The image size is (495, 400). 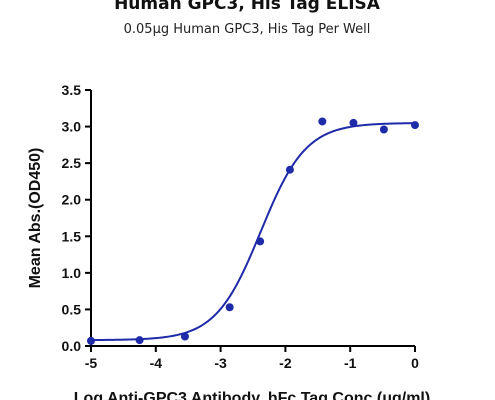 What do you see at coordinates (72, 127) in the screenshot?
I see `y-tick-label: 3.0` at bounding box center [72, 127].